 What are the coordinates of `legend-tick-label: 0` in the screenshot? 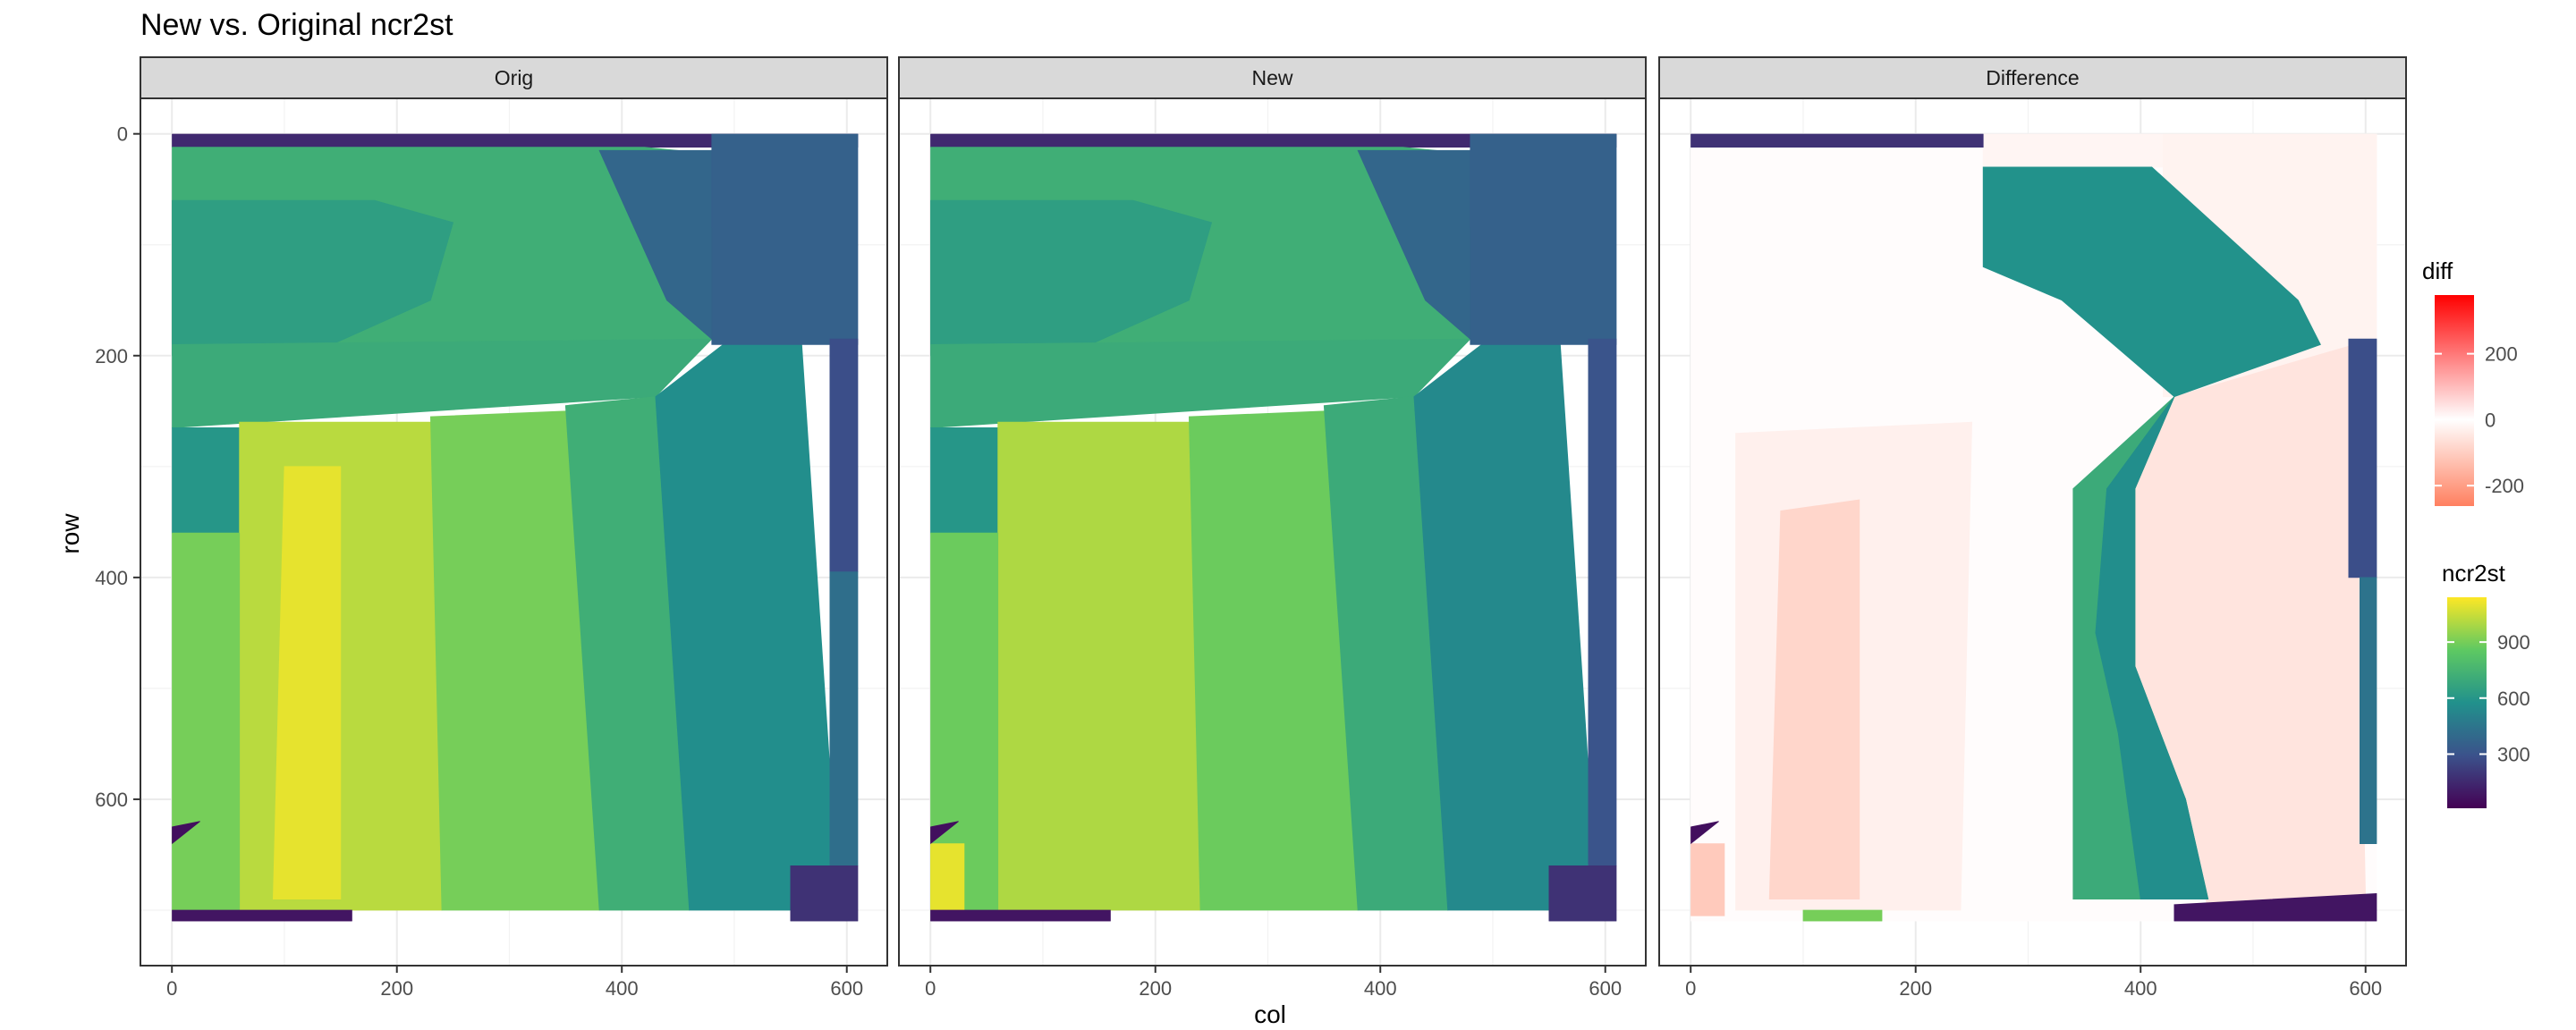 It's located at (2490, 420).